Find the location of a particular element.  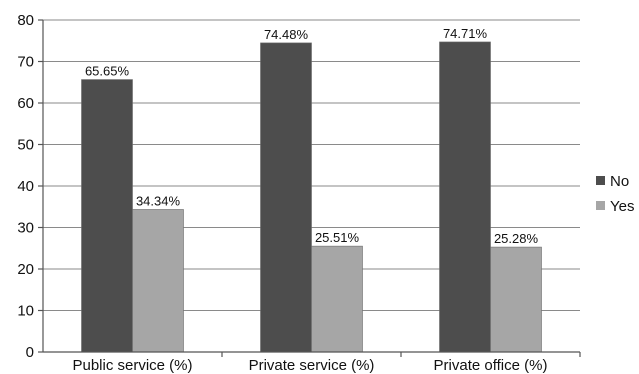

legend-swatch-yes is located at coordinates (600, 205).